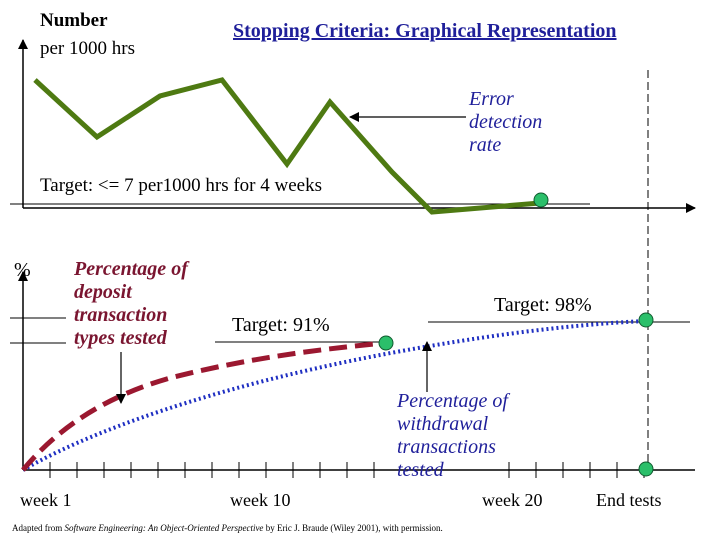 The height and width of the screenshot is (540, 720). Describe the element at coordinates (629, 500) in the screenshot. I see `x-label-end-tests: End tests` at that location.